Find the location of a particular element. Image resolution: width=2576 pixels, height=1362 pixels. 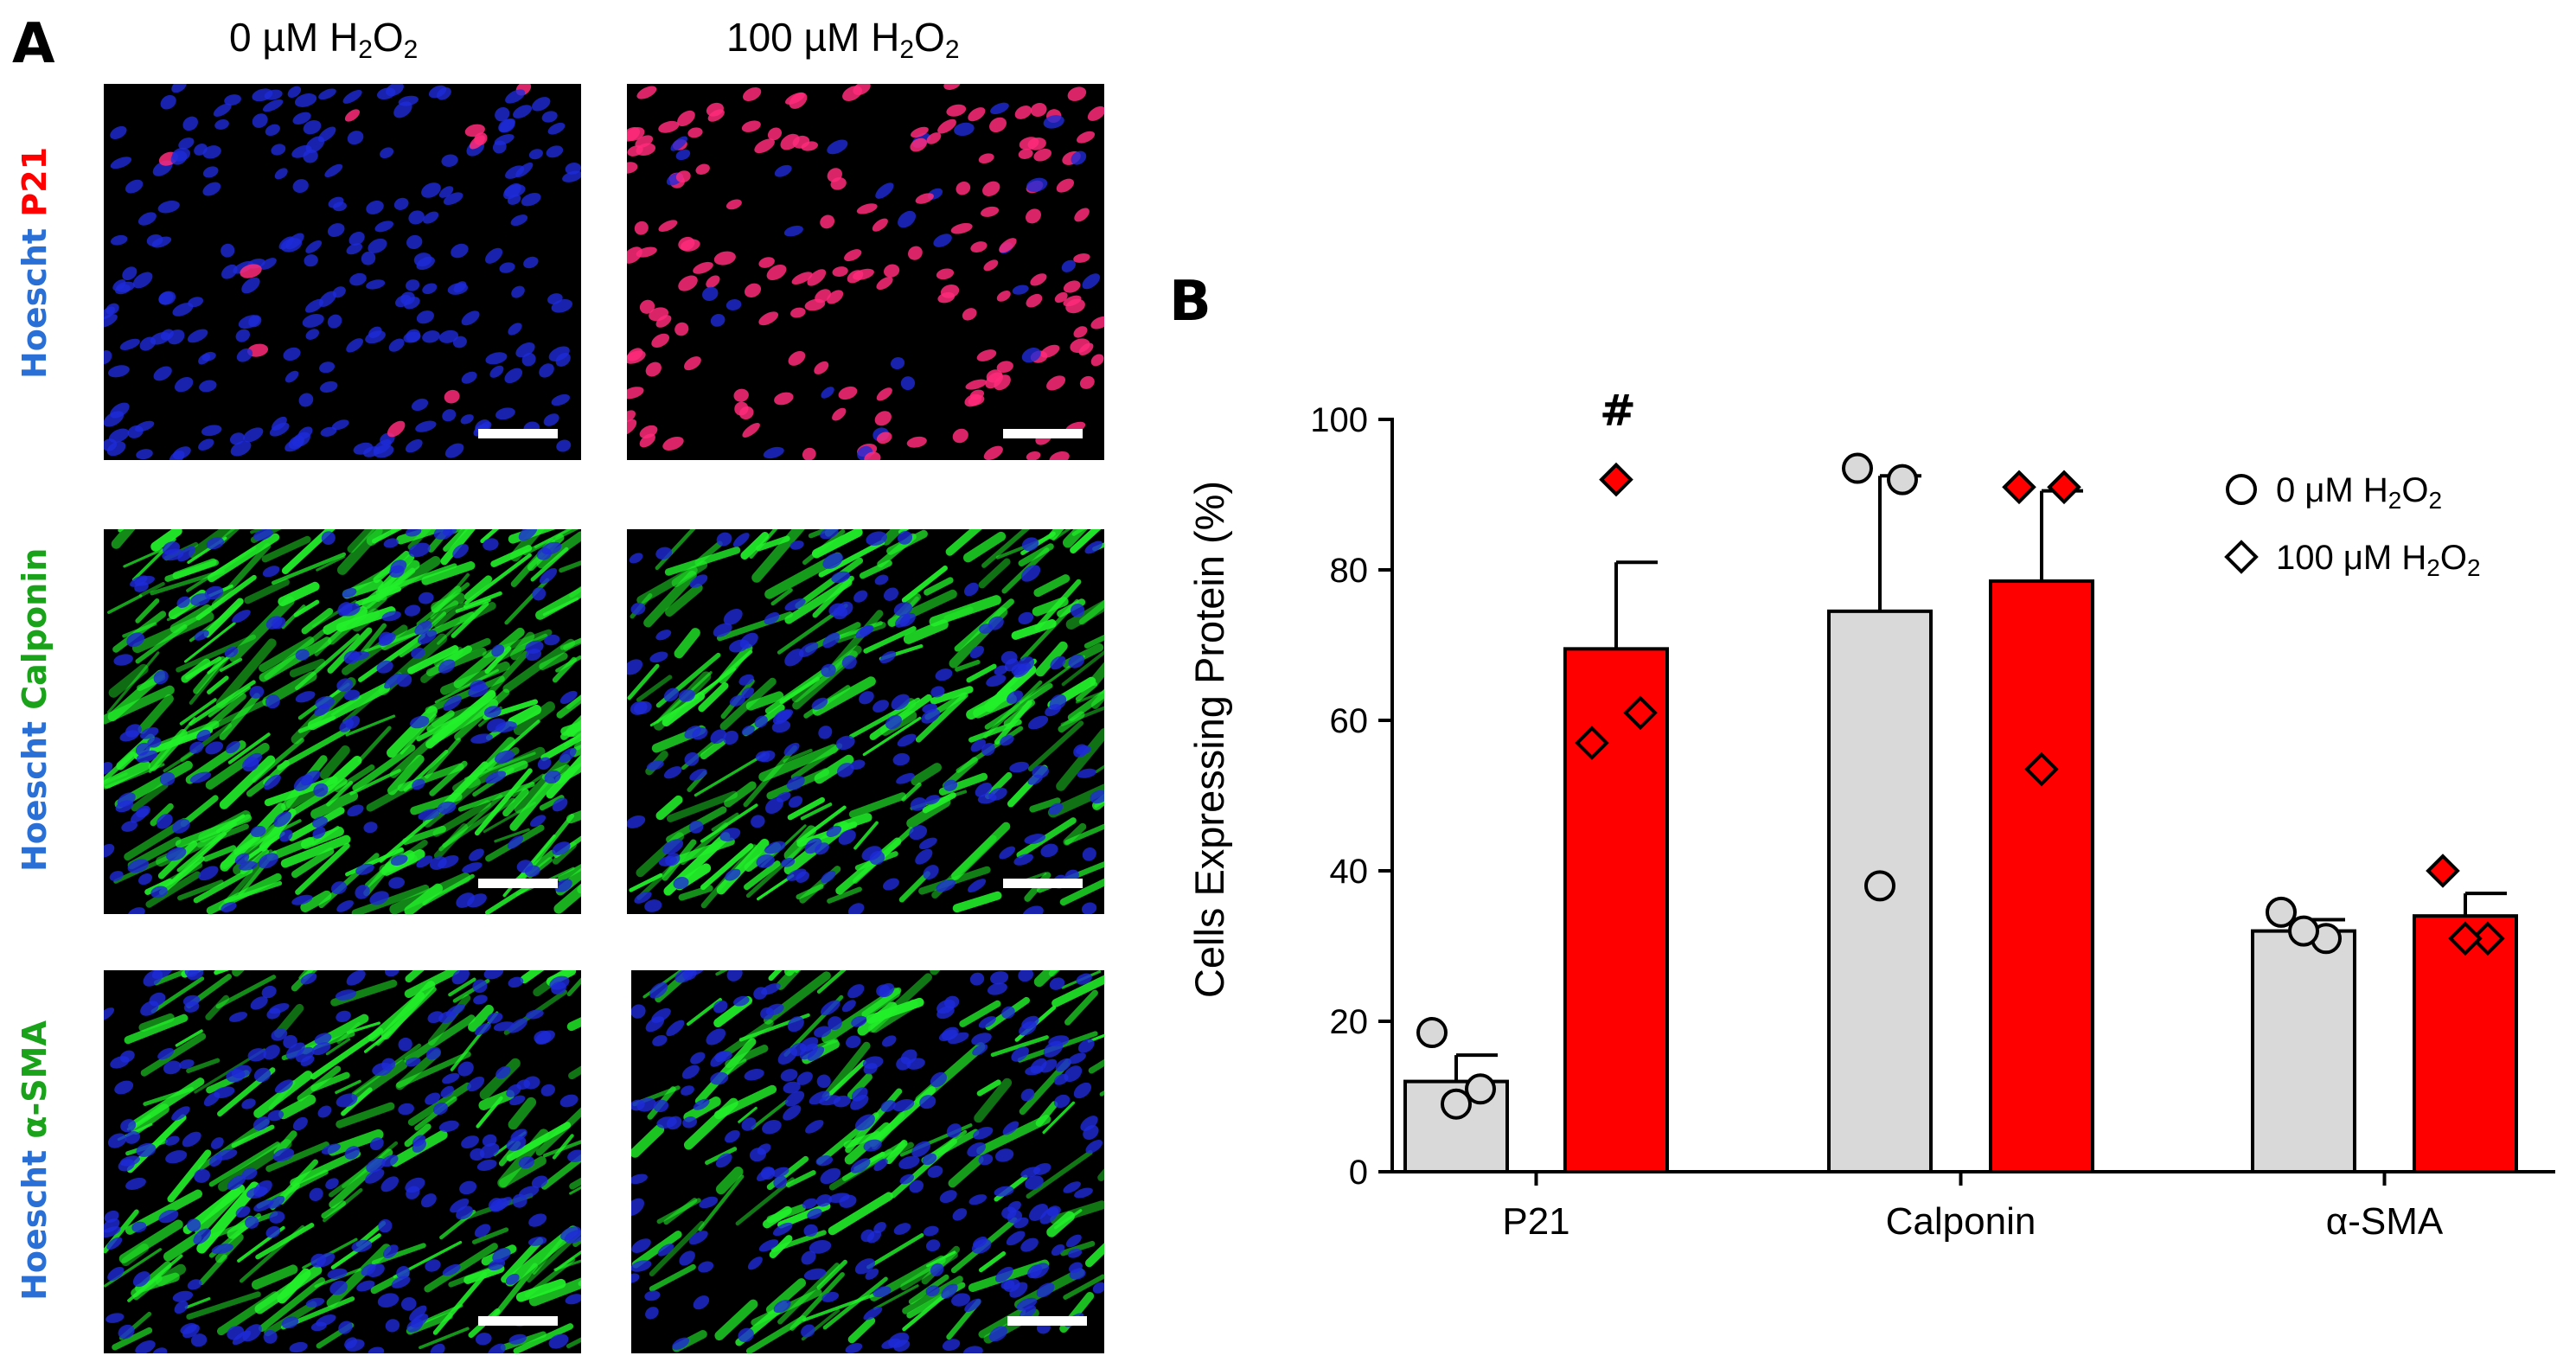

legend-circle-marker is located at coordinates (2242, 489).